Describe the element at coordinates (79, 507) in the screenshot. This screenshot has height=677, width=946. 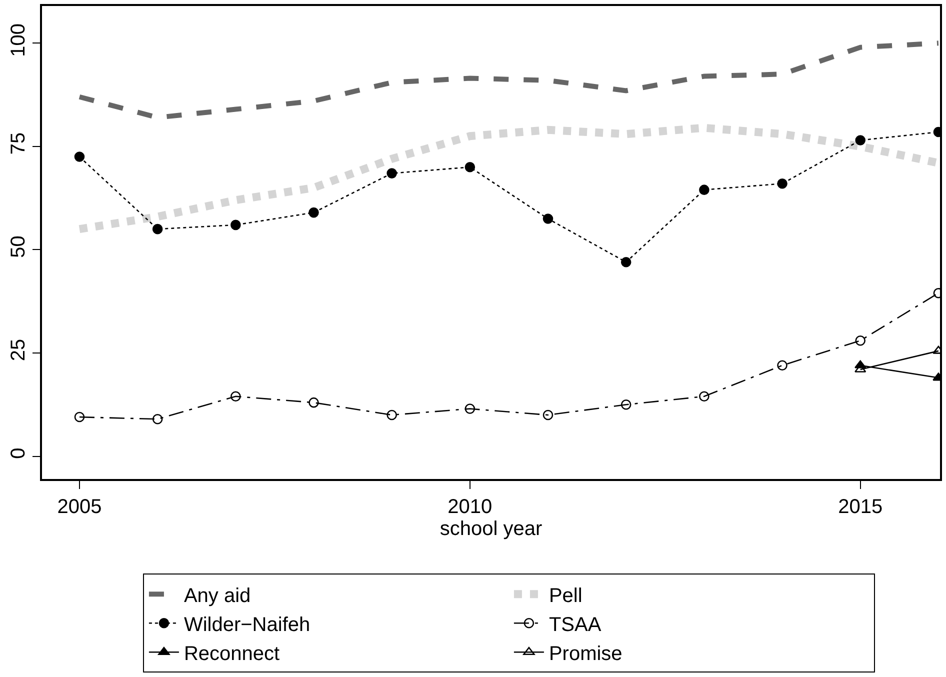
I see `x-tick-label: 2005` at that location.